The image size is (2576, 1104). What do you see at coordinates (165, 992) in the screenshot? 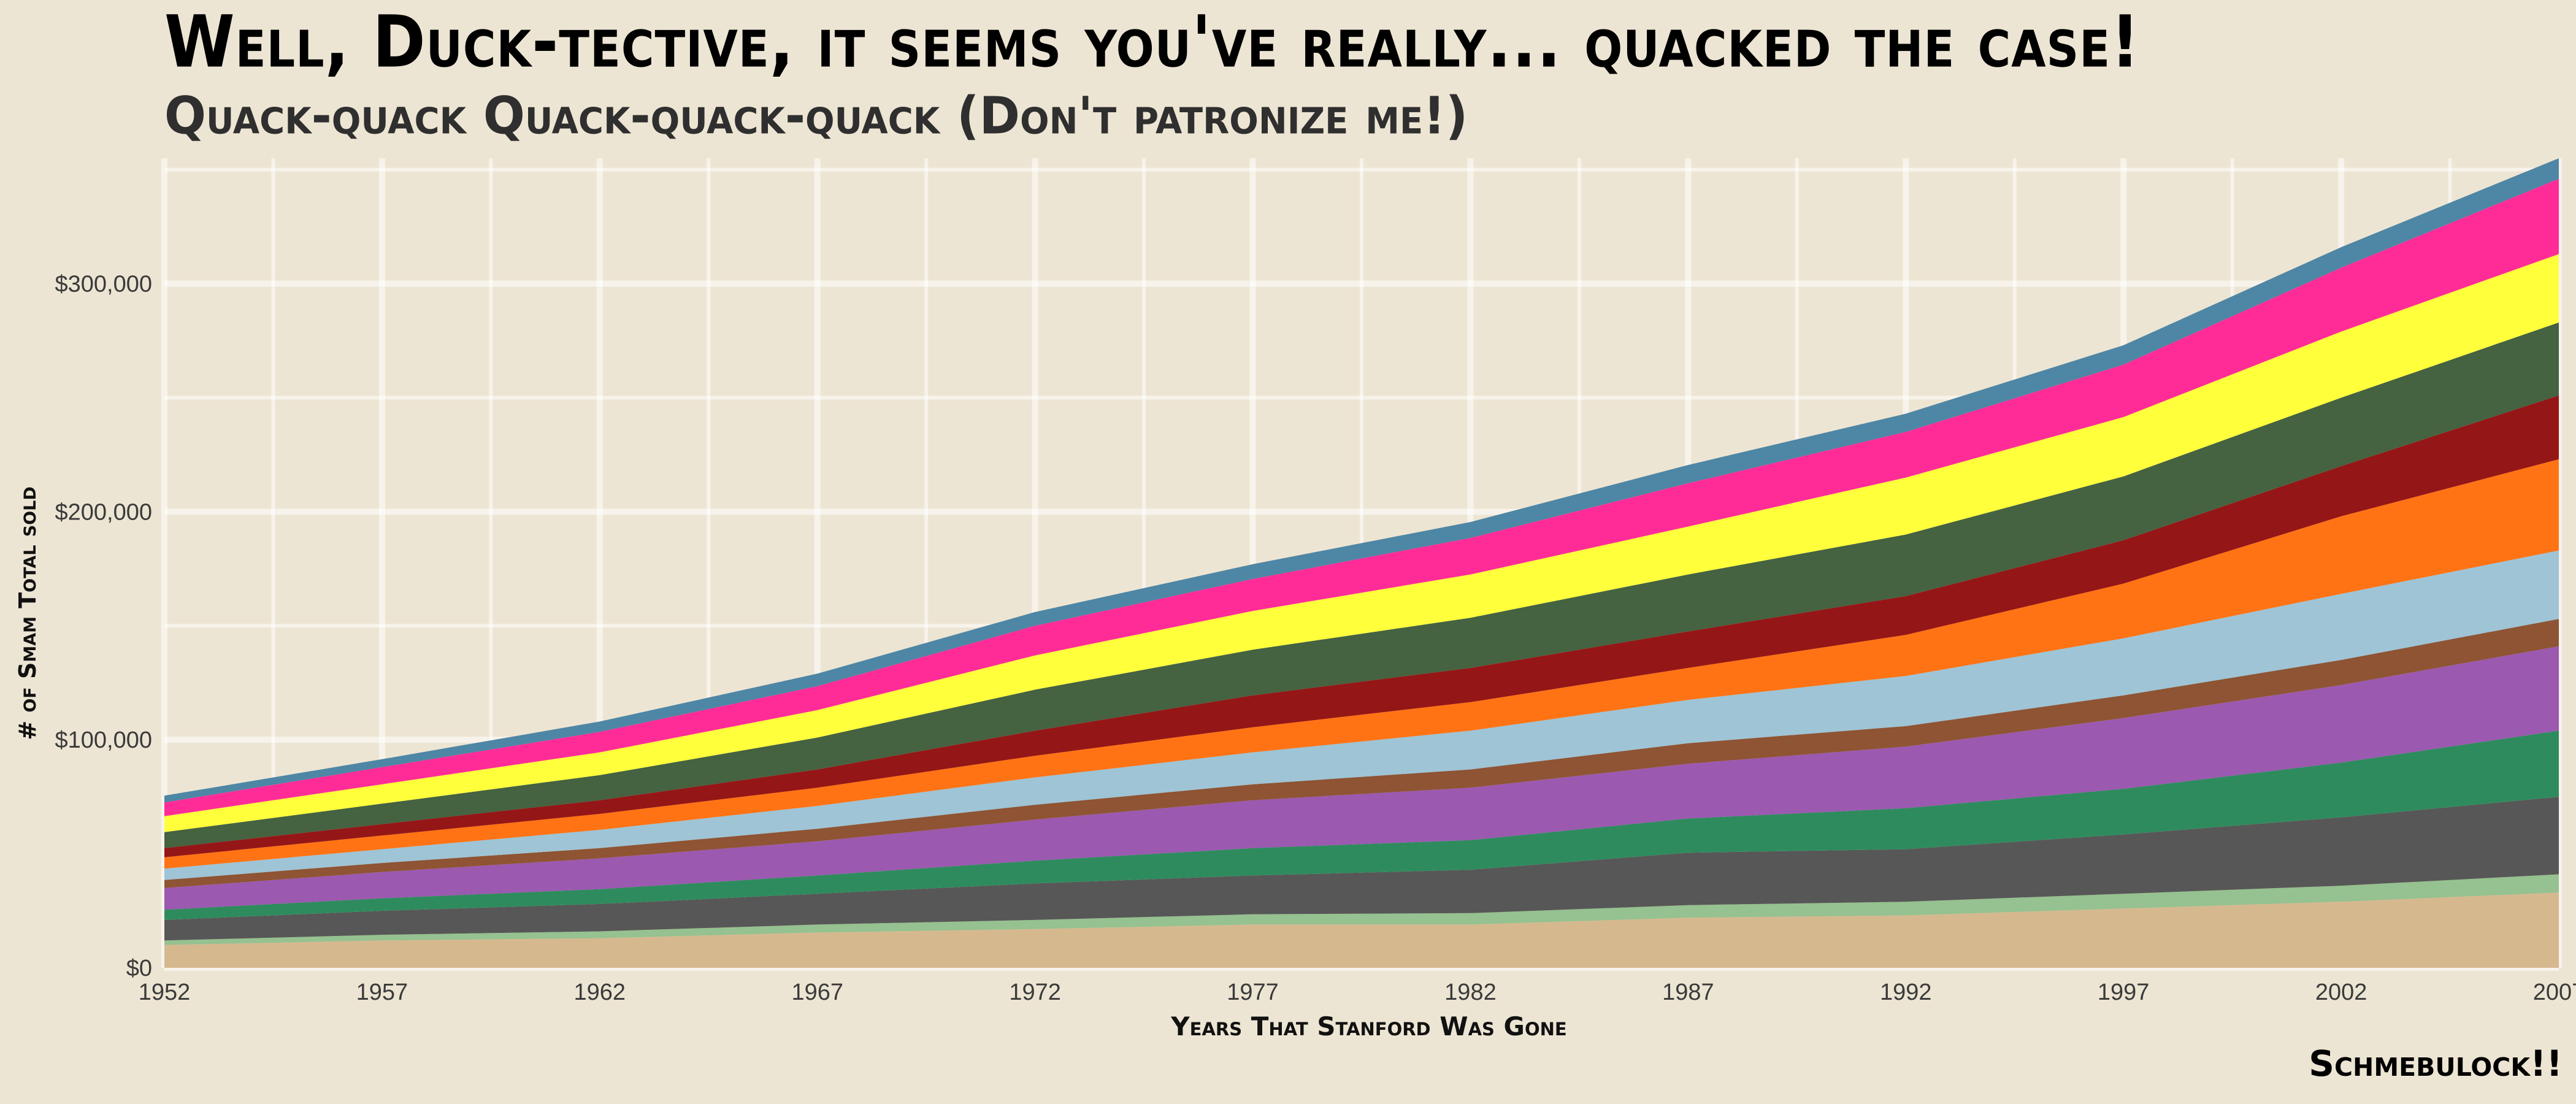
I see `x-tick-label: 1952` at bounding box center [165, 992].